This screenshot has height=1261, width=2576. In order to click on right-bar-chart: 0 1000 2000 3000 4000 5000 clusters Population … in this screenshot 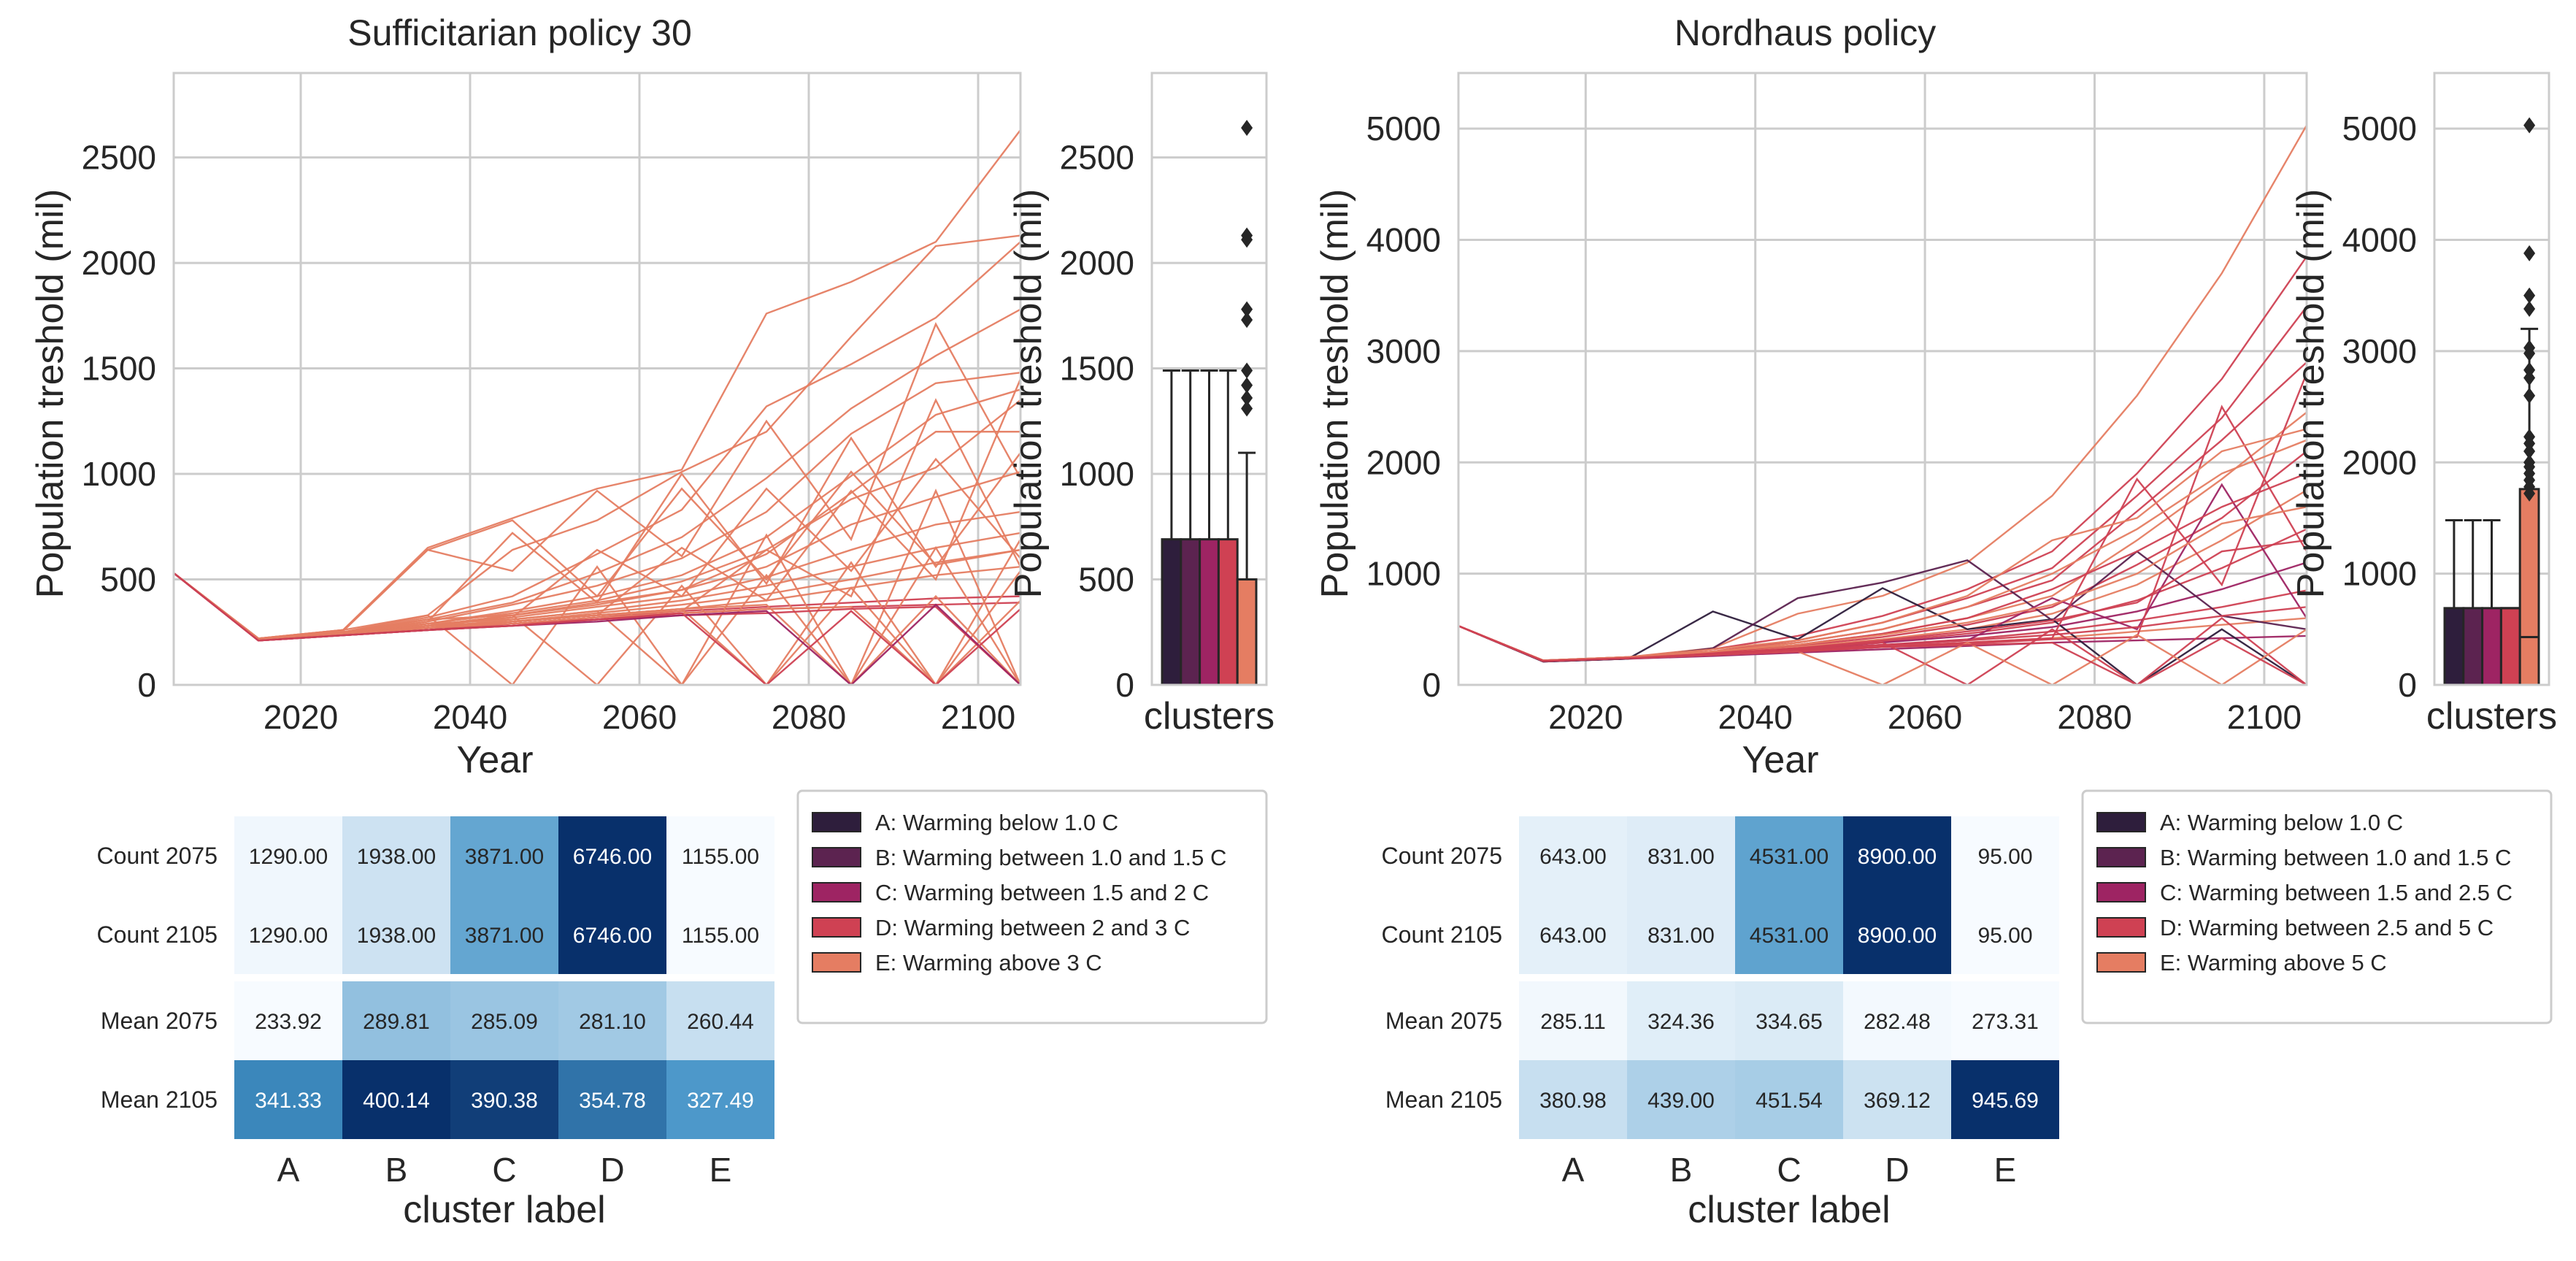, I will do `click(2423, 404)`.